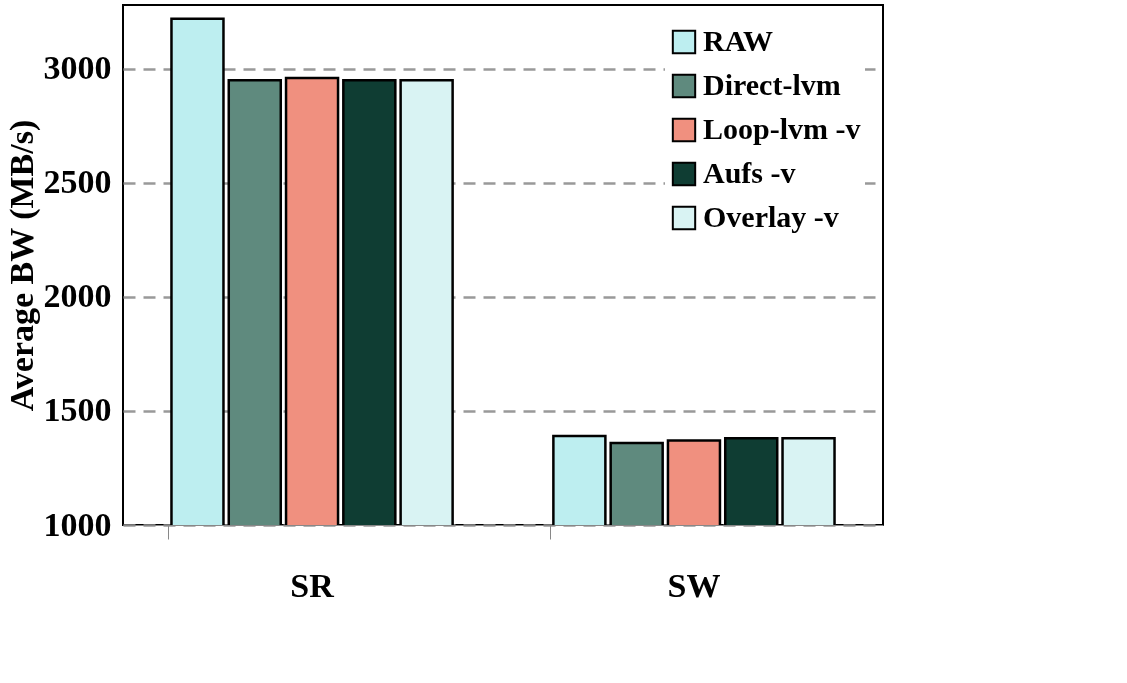  What do you see at coordinates (77, 182) in the screenshot?
I see `y-tick-label: 2500` at bounding box center [77, 182].